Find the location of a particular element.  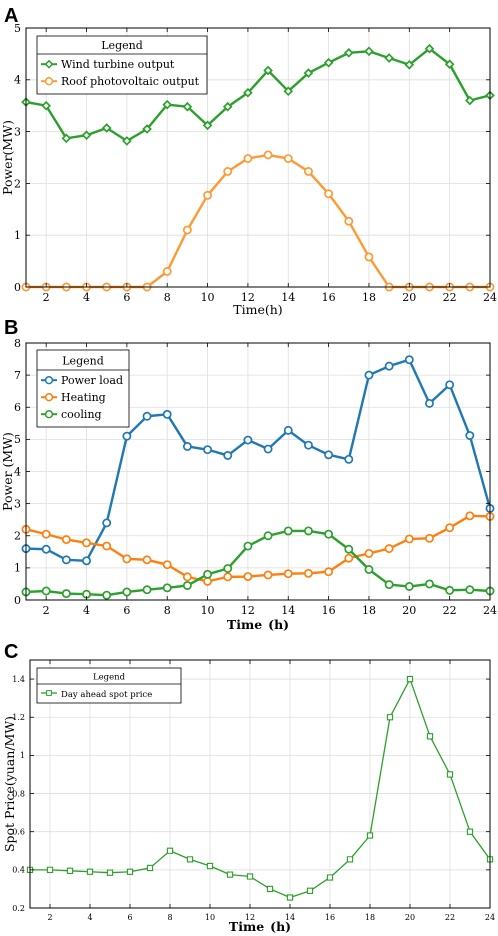

panel-letter-c: C is located at coordinates (11, 652).